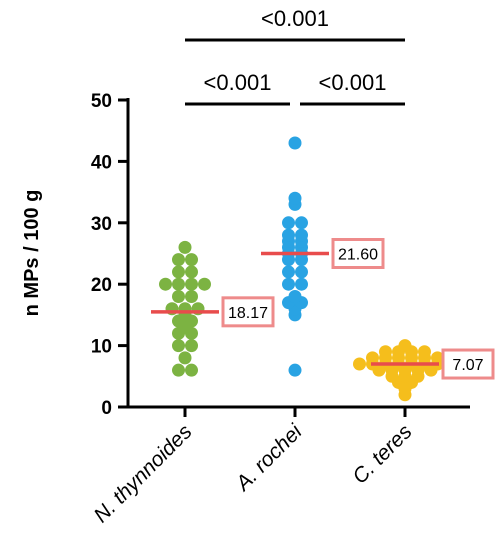 The height and width of the screenshot is (550, 500). I want to click on y-tick-label: 10, so click(101, 347).